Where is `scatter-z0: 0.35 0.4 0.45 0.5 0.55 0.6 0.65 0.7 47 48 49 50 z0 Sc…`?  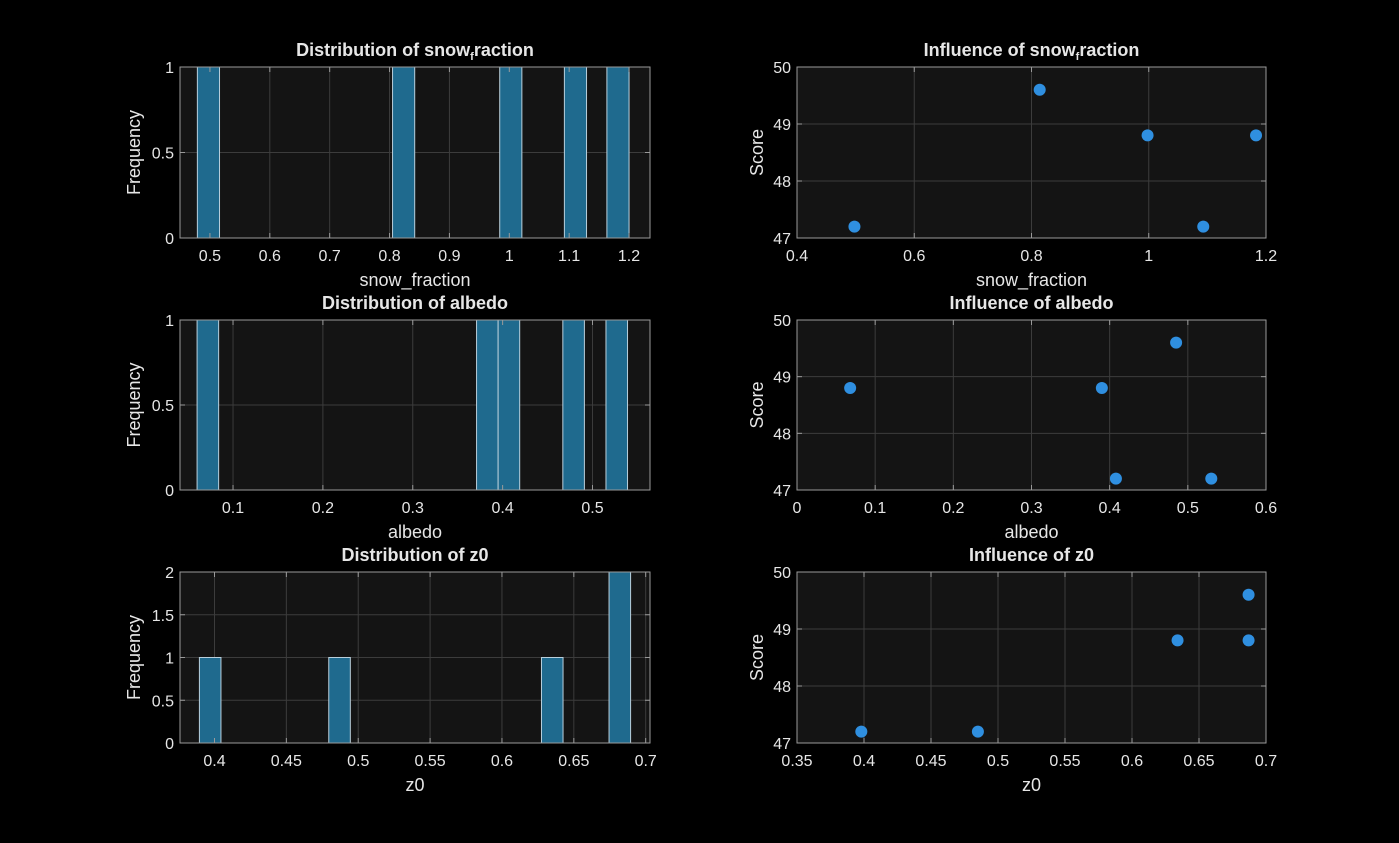 scatter-z0: 0.35 0.4 0.45 0.5 0.55 0.6 0.65 0.7 47 48 49 50 z0 Sc… is located at coordinates (1012, 670).